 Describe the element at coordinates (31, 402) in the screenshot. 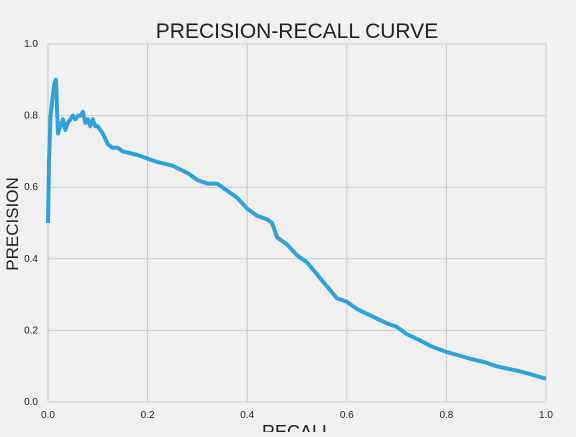

I see `y-tick-label: 0.0` at that location.